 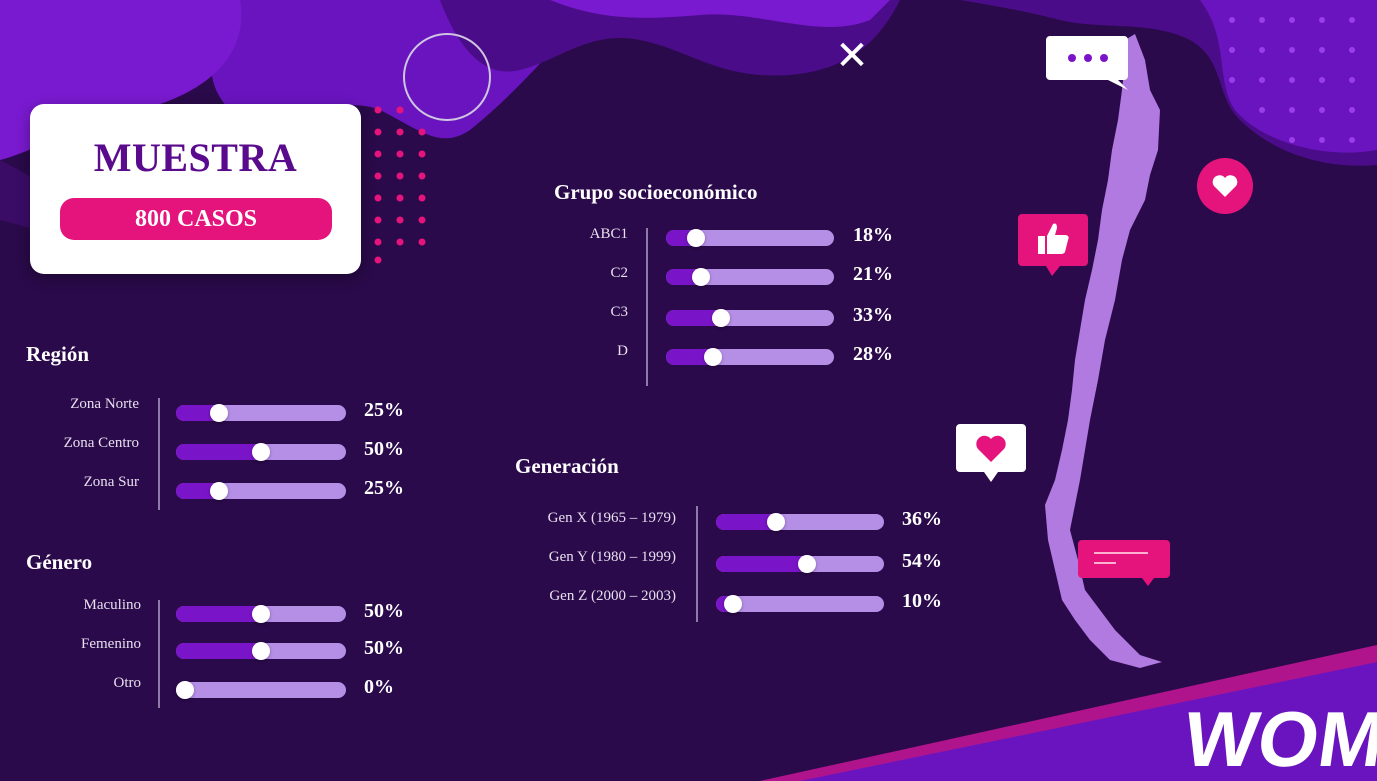 What do you see at coordinates (922, 601) in the screenshot?
I see `generacion-percentage: 10%` at bounding box center [922, 601].